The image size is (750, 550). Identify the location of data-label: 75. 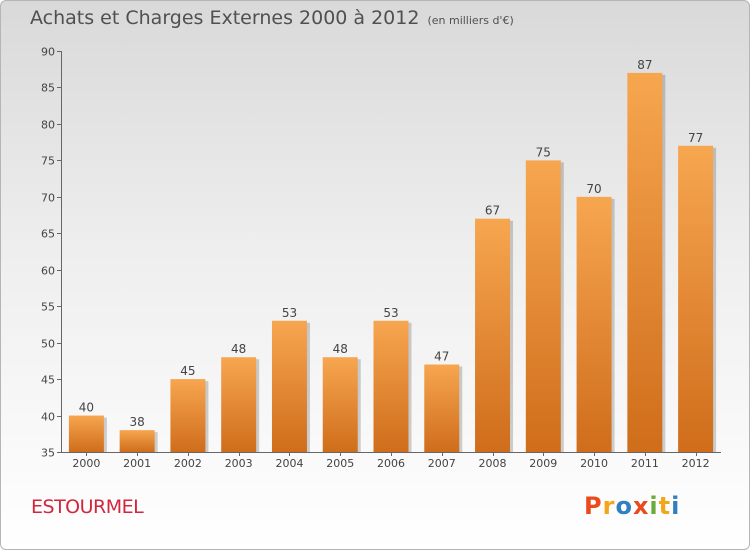
(543, 152).